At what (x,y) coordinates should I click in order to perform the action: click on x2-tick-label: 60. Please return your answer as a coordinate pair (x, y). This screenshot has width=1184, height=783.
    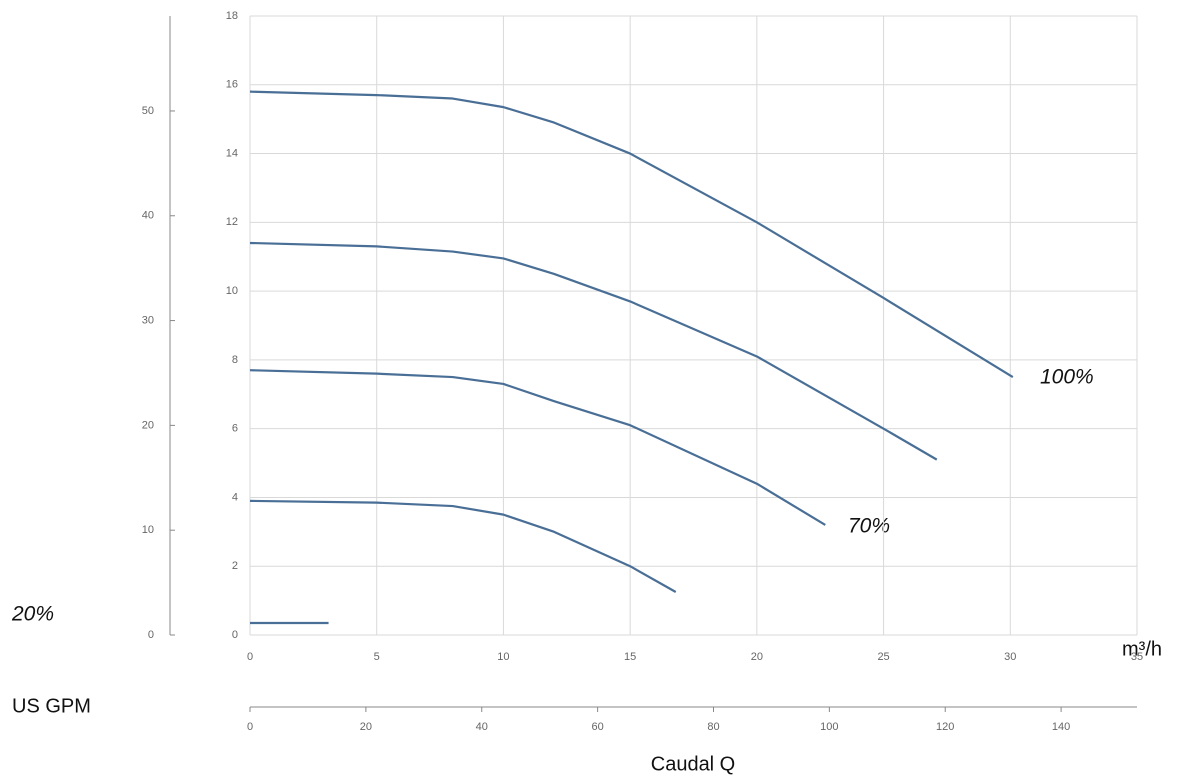
    Looking at the image, I should click on (597, 727).